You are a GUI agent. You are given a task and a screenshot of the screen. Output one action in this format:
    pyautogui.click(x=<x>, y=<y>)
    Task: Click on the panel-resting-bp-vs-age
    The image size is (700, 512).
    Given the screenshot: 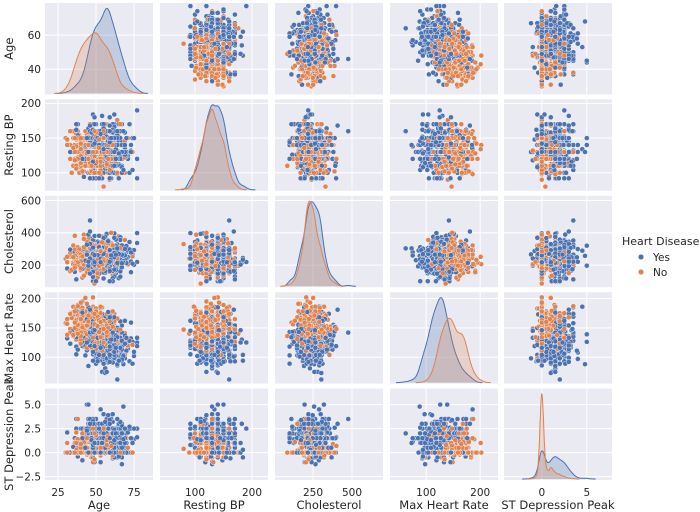 What is the action you would take?
    pyautogui.click(x=99, y=145)
    